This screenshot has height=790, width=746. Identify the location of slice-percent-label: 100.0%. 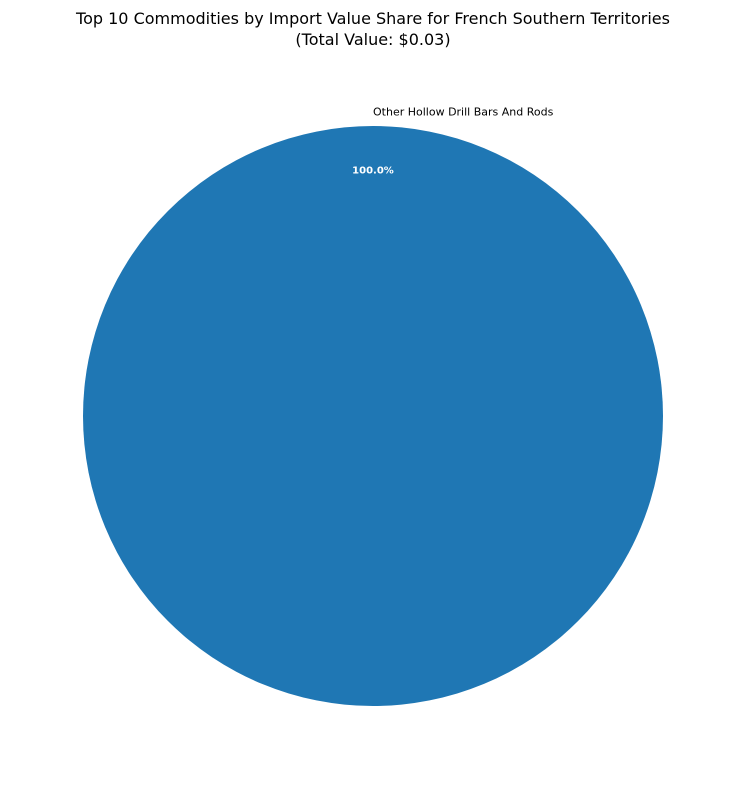
(373, 171).